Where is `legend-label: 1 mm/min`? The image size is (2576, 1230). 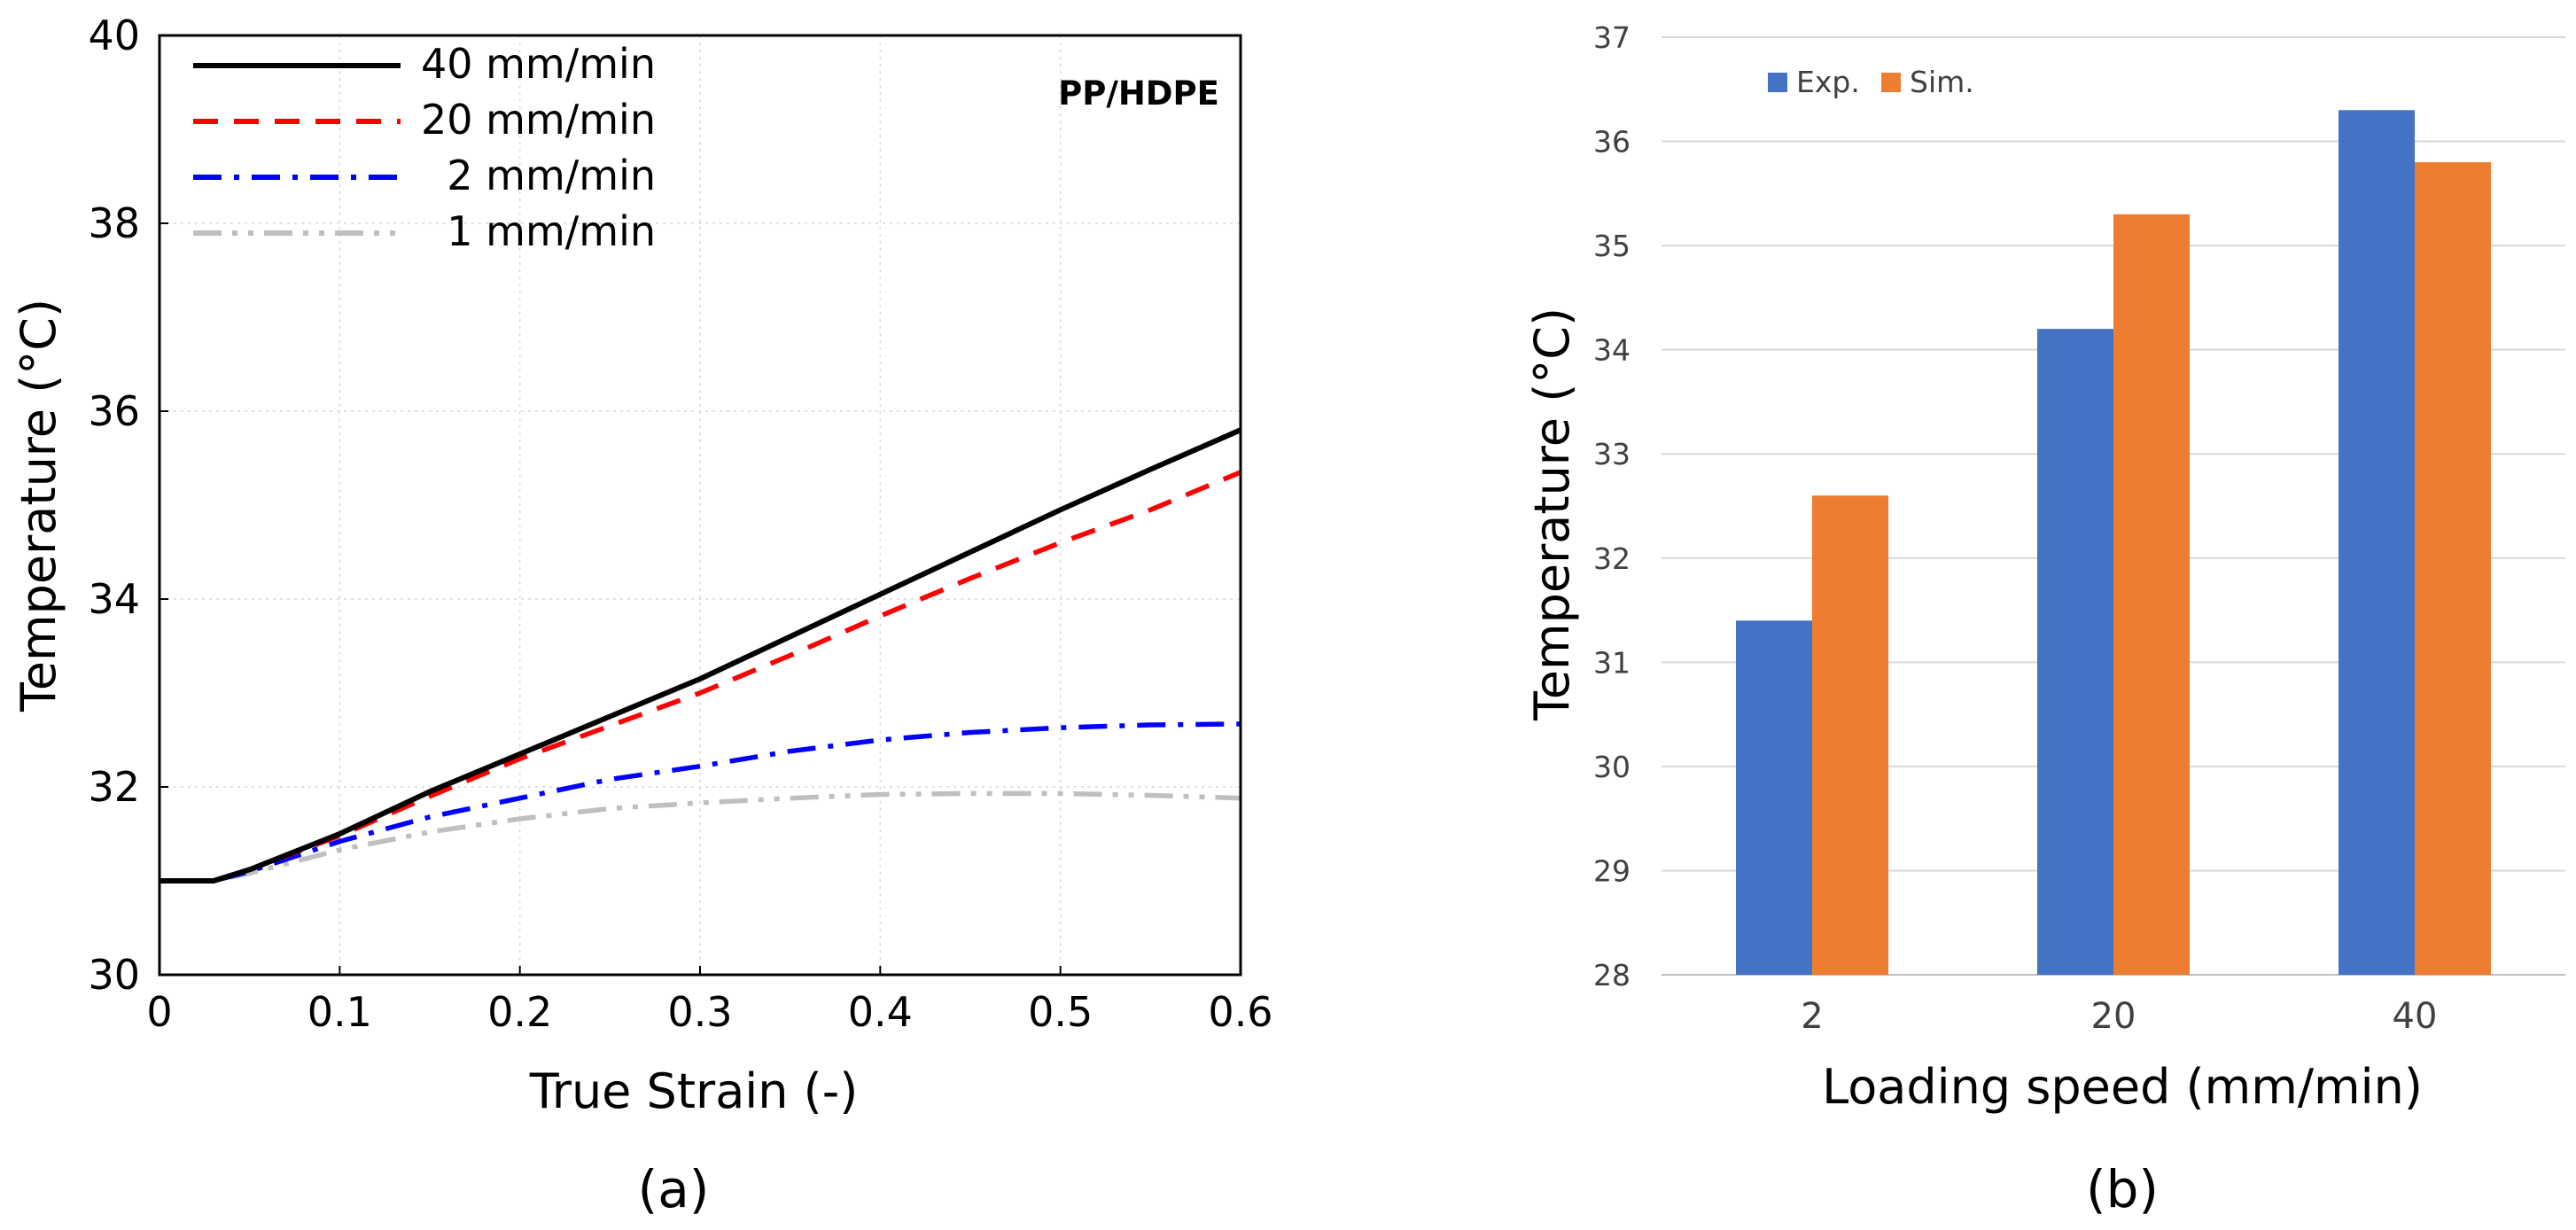 legend-label: 1 mm/min is located at coordinates (551, 231).